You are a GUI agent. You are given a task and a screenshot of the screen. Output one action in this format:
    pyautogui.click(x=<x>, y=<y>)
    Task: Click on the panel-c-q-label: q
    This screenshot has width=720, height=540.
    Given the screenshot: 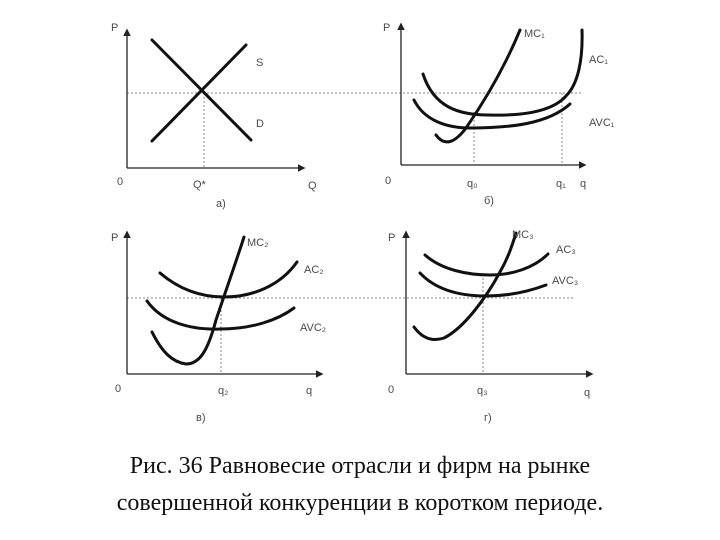 What is the action you would take?
    pyautogui.click(x=309, y=391)
    